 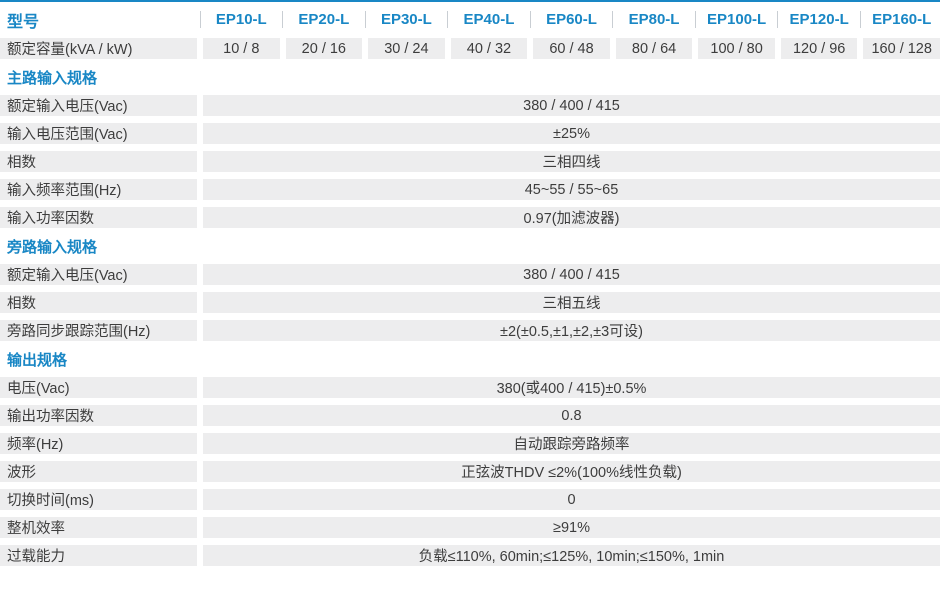 I want to click on capacity-value-cell: 20 / 16, so click(x=324, y=48).